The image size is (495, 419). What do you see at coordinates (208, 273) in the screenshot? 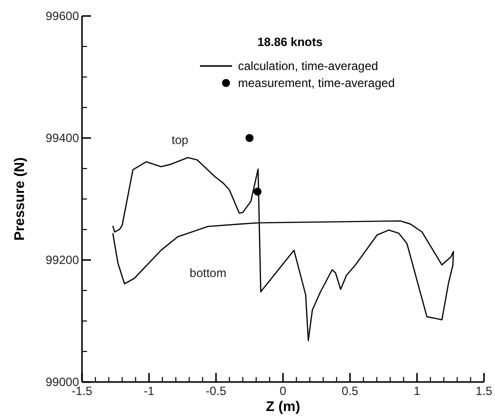
I see `annotation: bottom` at bounding box center [208, 273].